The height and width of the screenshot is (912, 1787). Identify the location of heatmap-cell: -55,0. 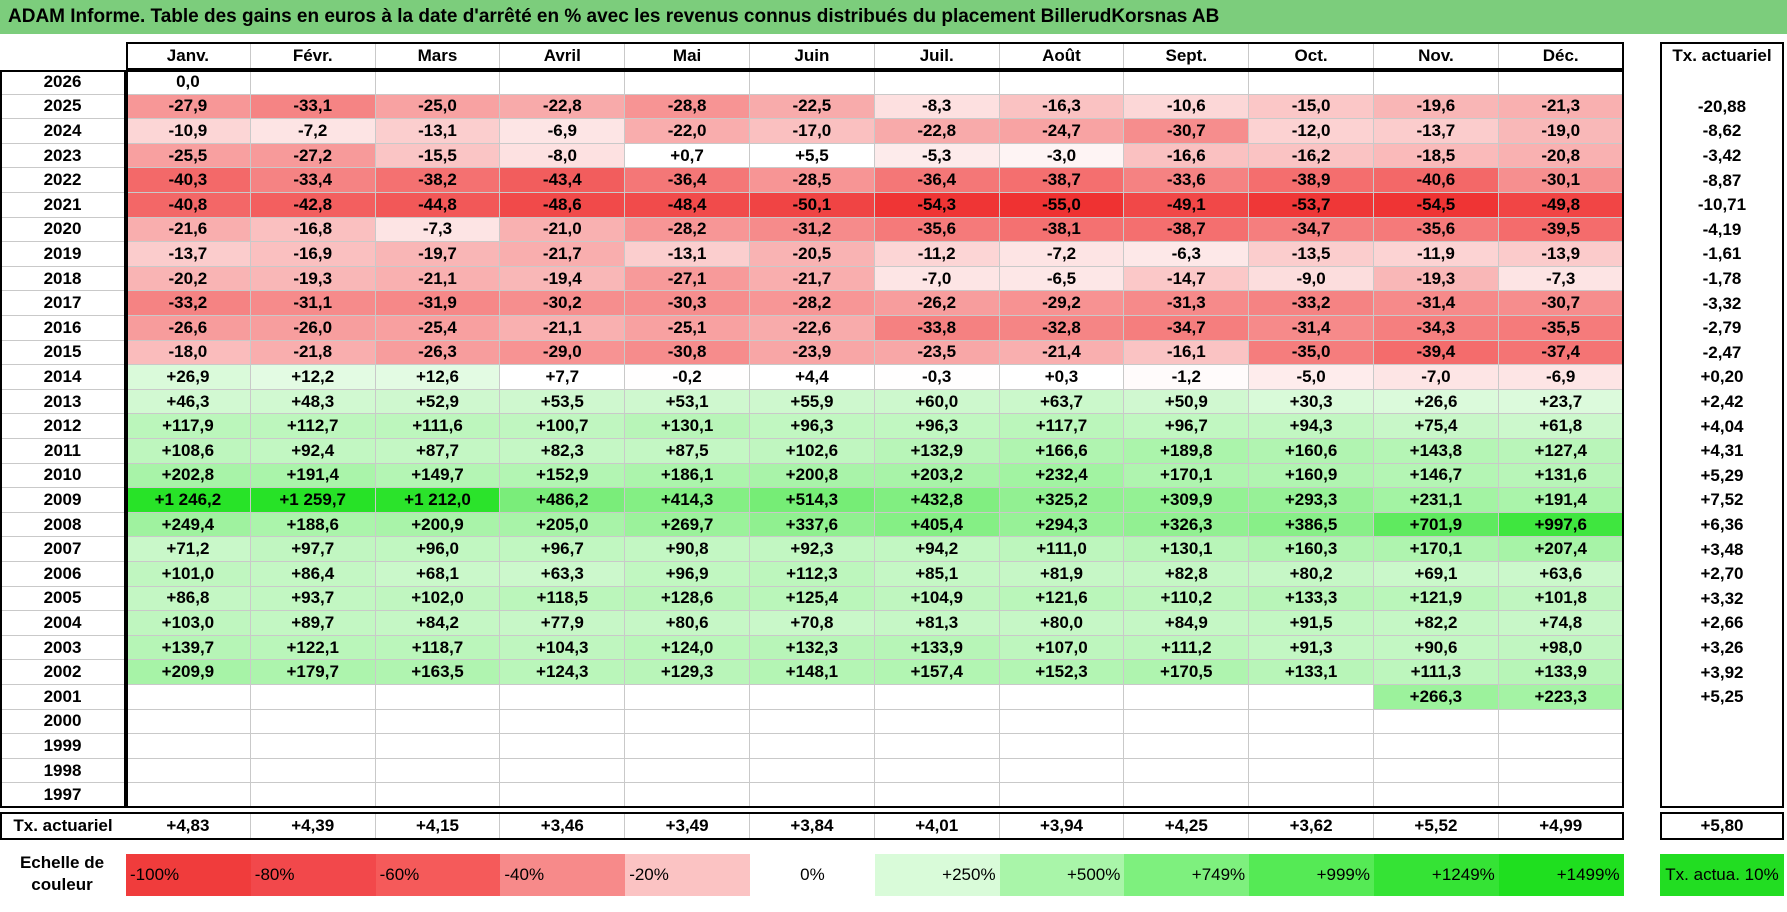
(1062, 205).